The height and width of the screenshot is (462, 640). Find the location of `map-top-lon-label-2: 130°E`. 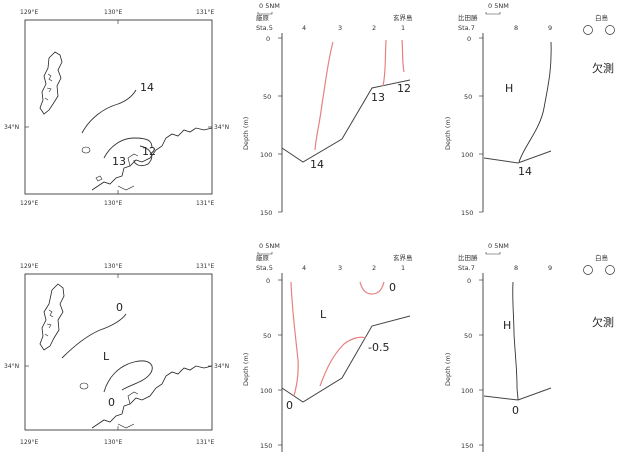

map-top-lon-label-2: 130°E is located at coordinates (113, 12).